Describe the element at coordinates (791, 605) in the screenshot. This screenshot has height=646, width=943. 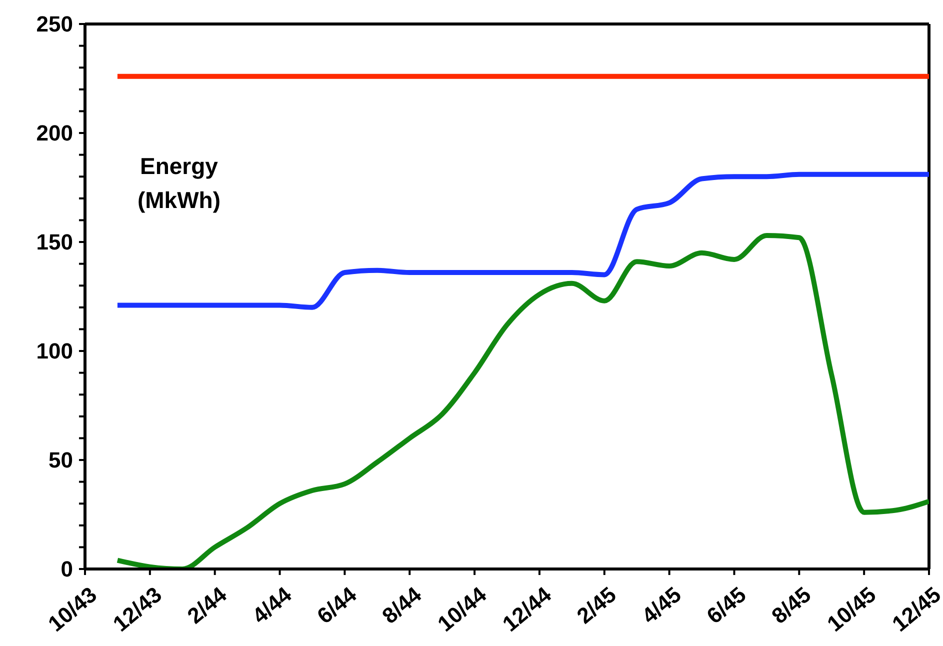
I see `x-tick-label: 8/45` at that location.